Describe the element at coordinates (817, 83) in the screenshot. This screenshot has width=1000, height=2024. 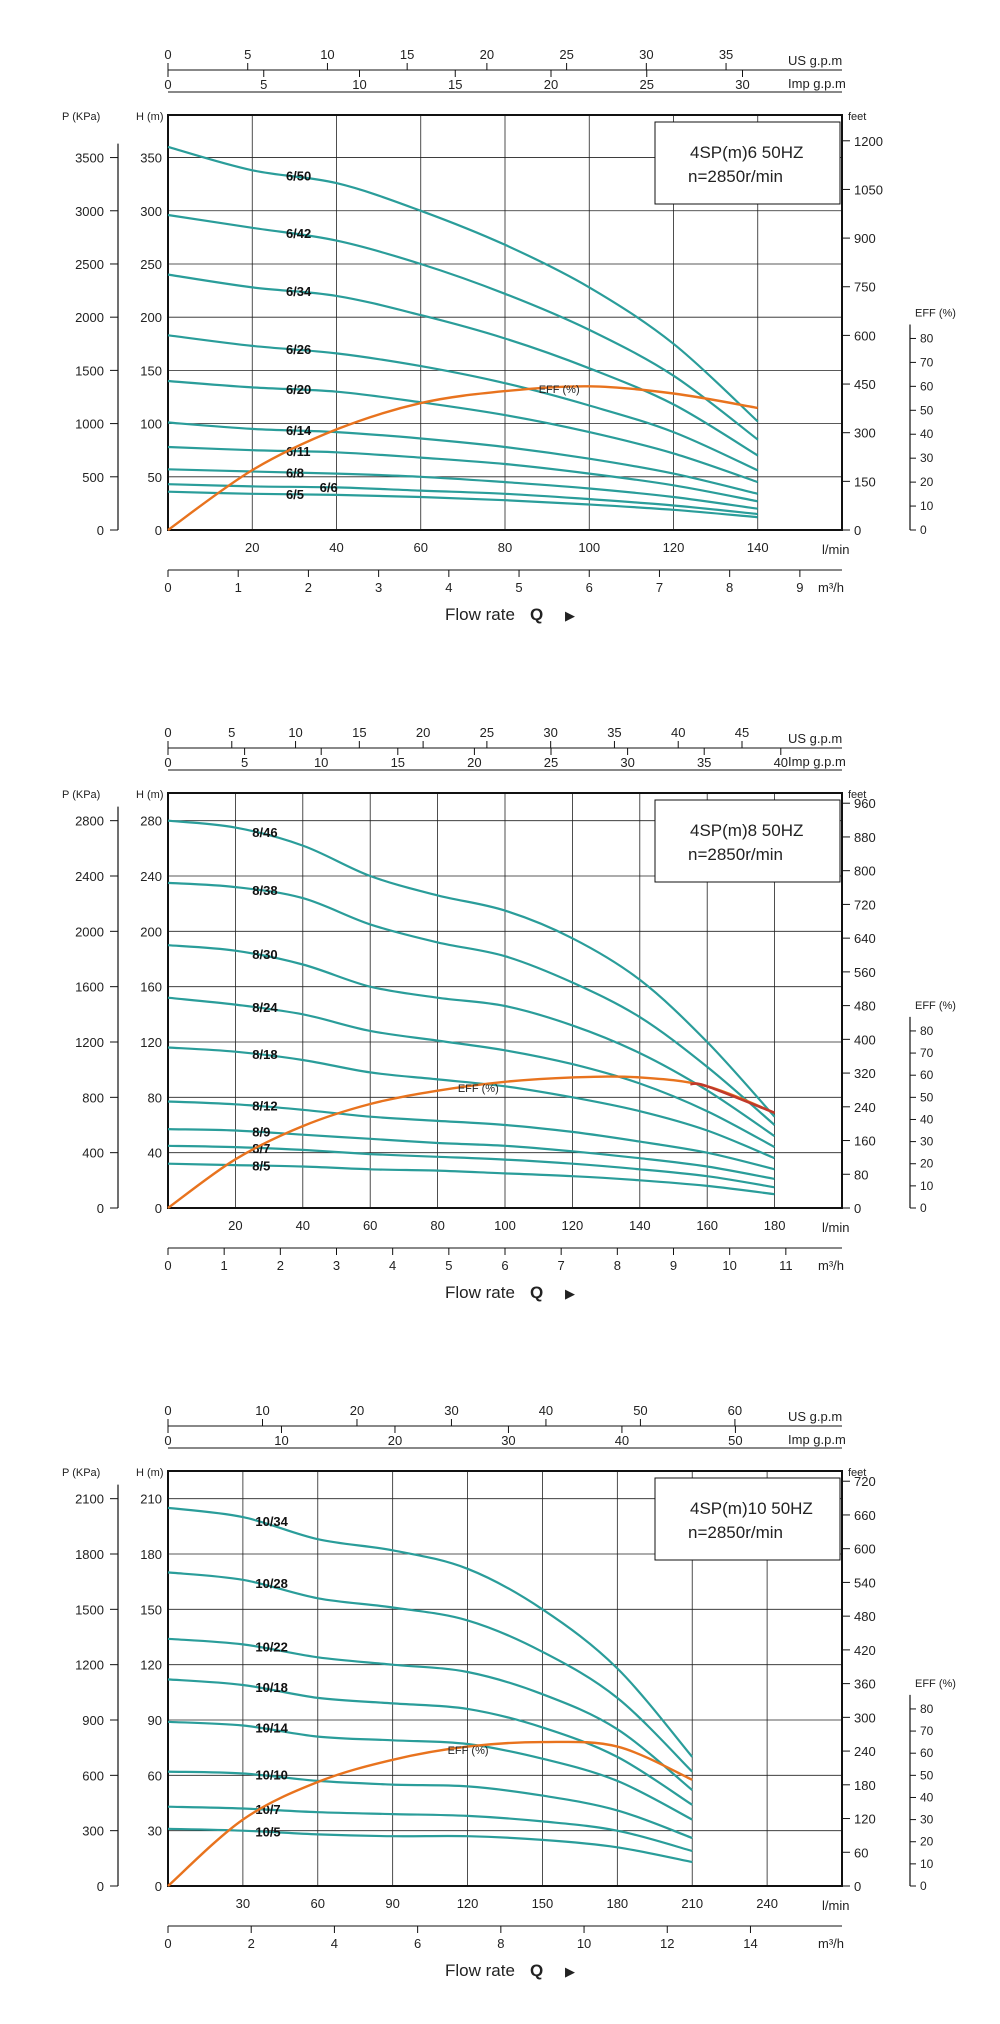
I see `imp-gpm-label: Imp g.p.m` at that location.